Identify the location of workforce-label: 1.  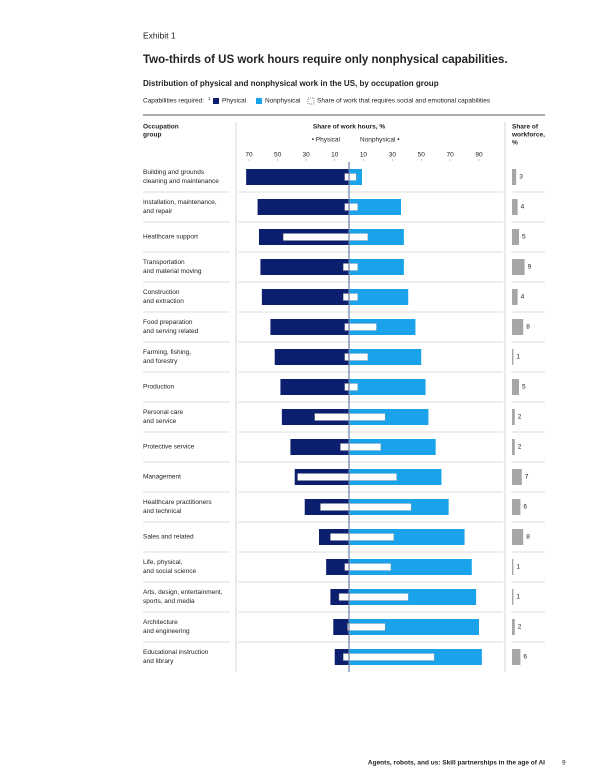
(518, 567).